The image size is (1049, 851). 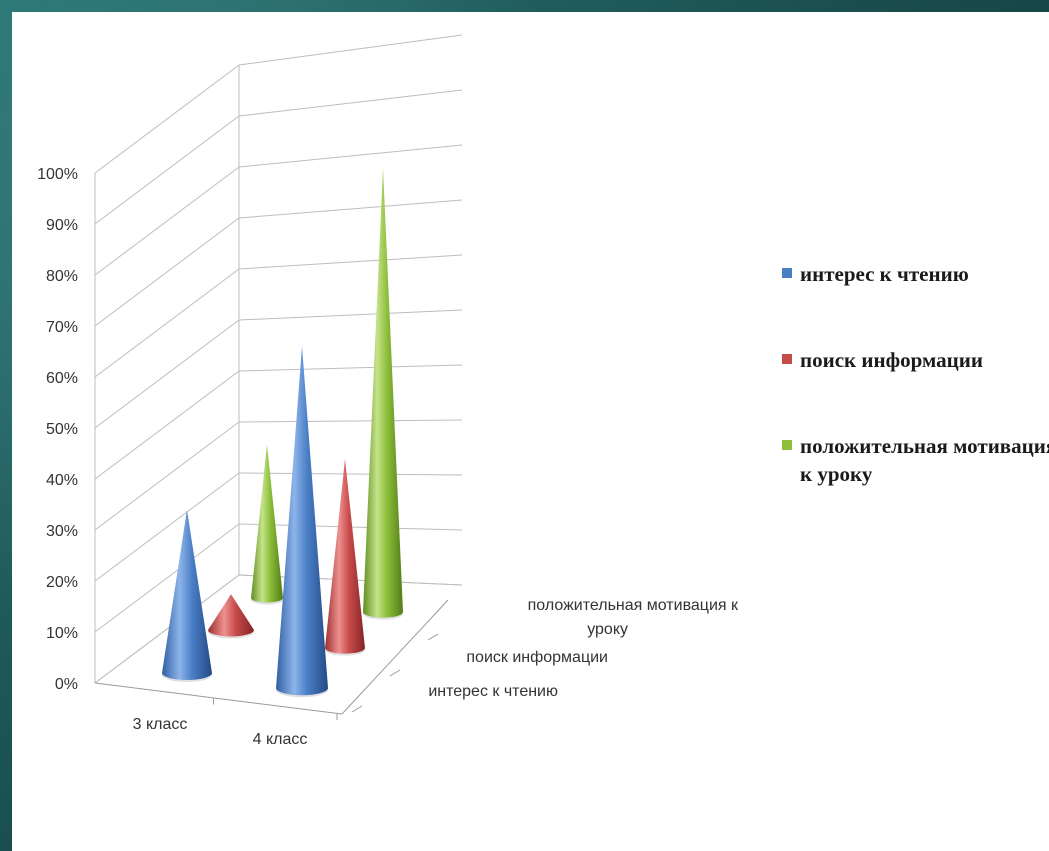 What do you see at coordinates (160, 724) in the screenshot?
I see `category-label: 3 класс` at bounding box center [160, 724].